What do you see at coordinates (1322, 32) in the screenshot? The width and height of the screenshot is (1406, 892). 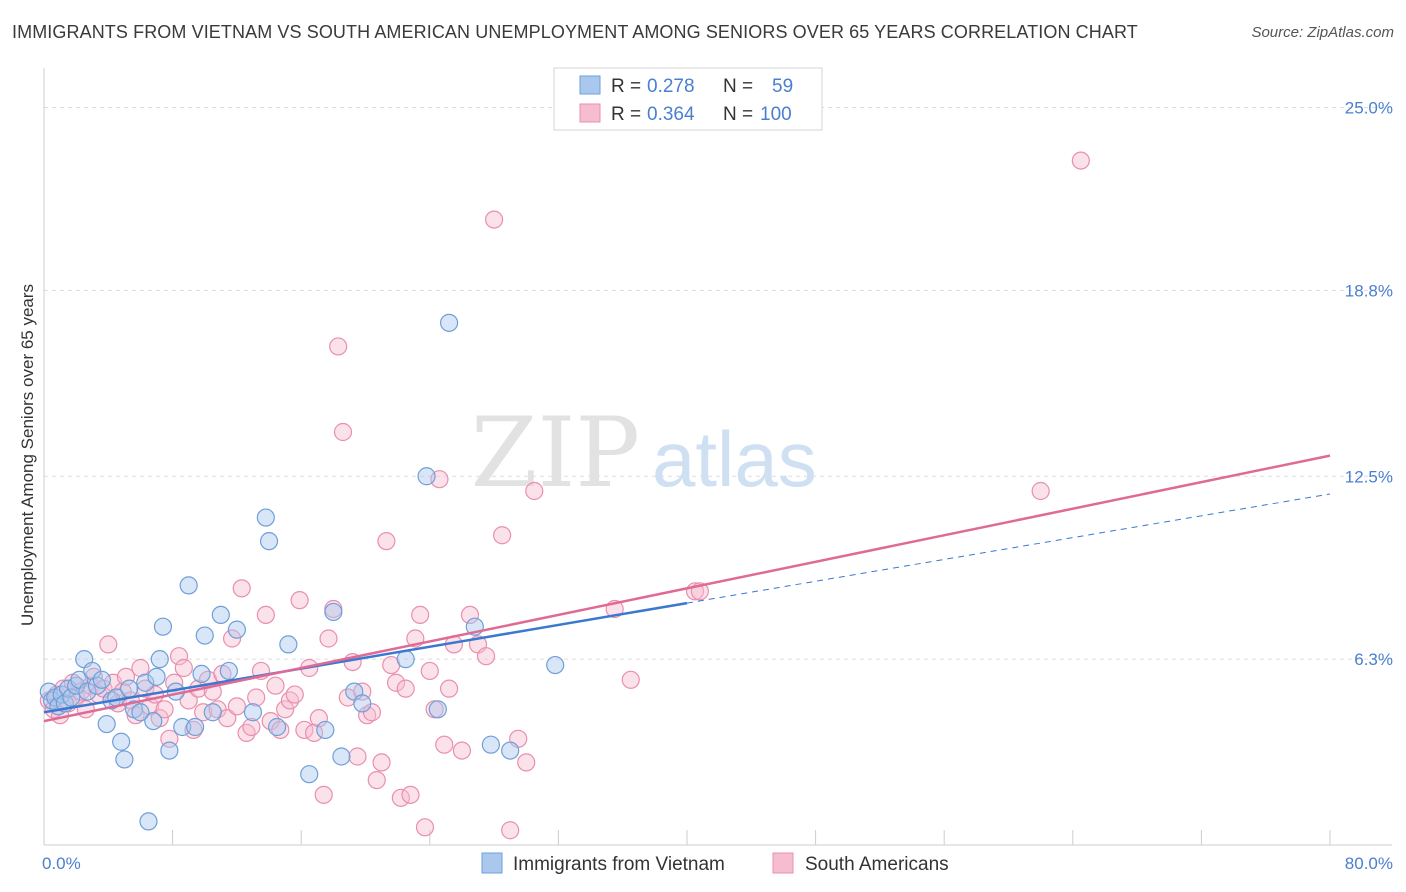 I see `source-label: Source: ZipAtlas.com` at bounding box center [1322, 32].